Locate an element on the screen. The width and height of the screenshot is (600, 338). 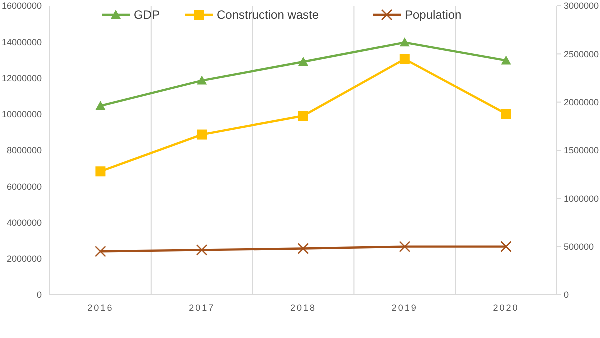
y-tick-label: 8000000 is located at coordinates (24, 151).